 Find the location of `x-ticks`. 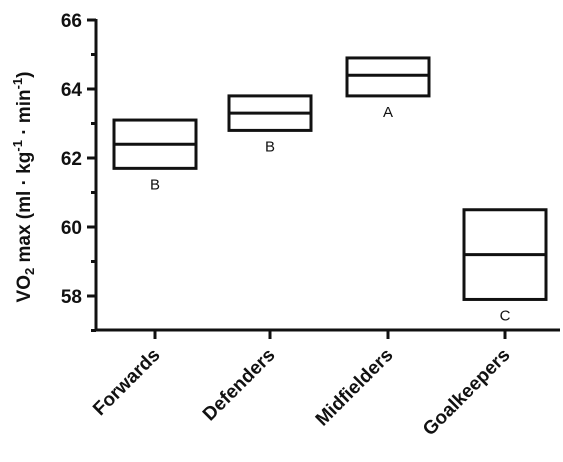

x-ticks is located at coordinates (330, 334).